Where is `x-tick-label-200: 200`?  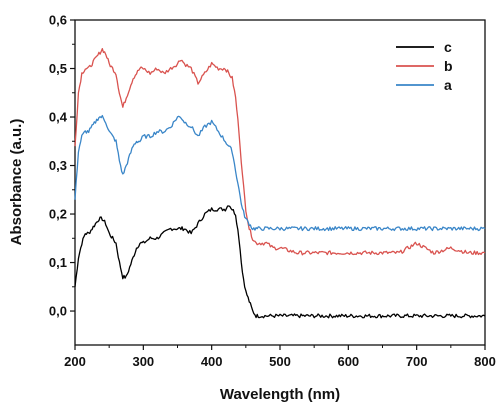 x-tick-label-200: 200 is located at coordinates (75, 361).